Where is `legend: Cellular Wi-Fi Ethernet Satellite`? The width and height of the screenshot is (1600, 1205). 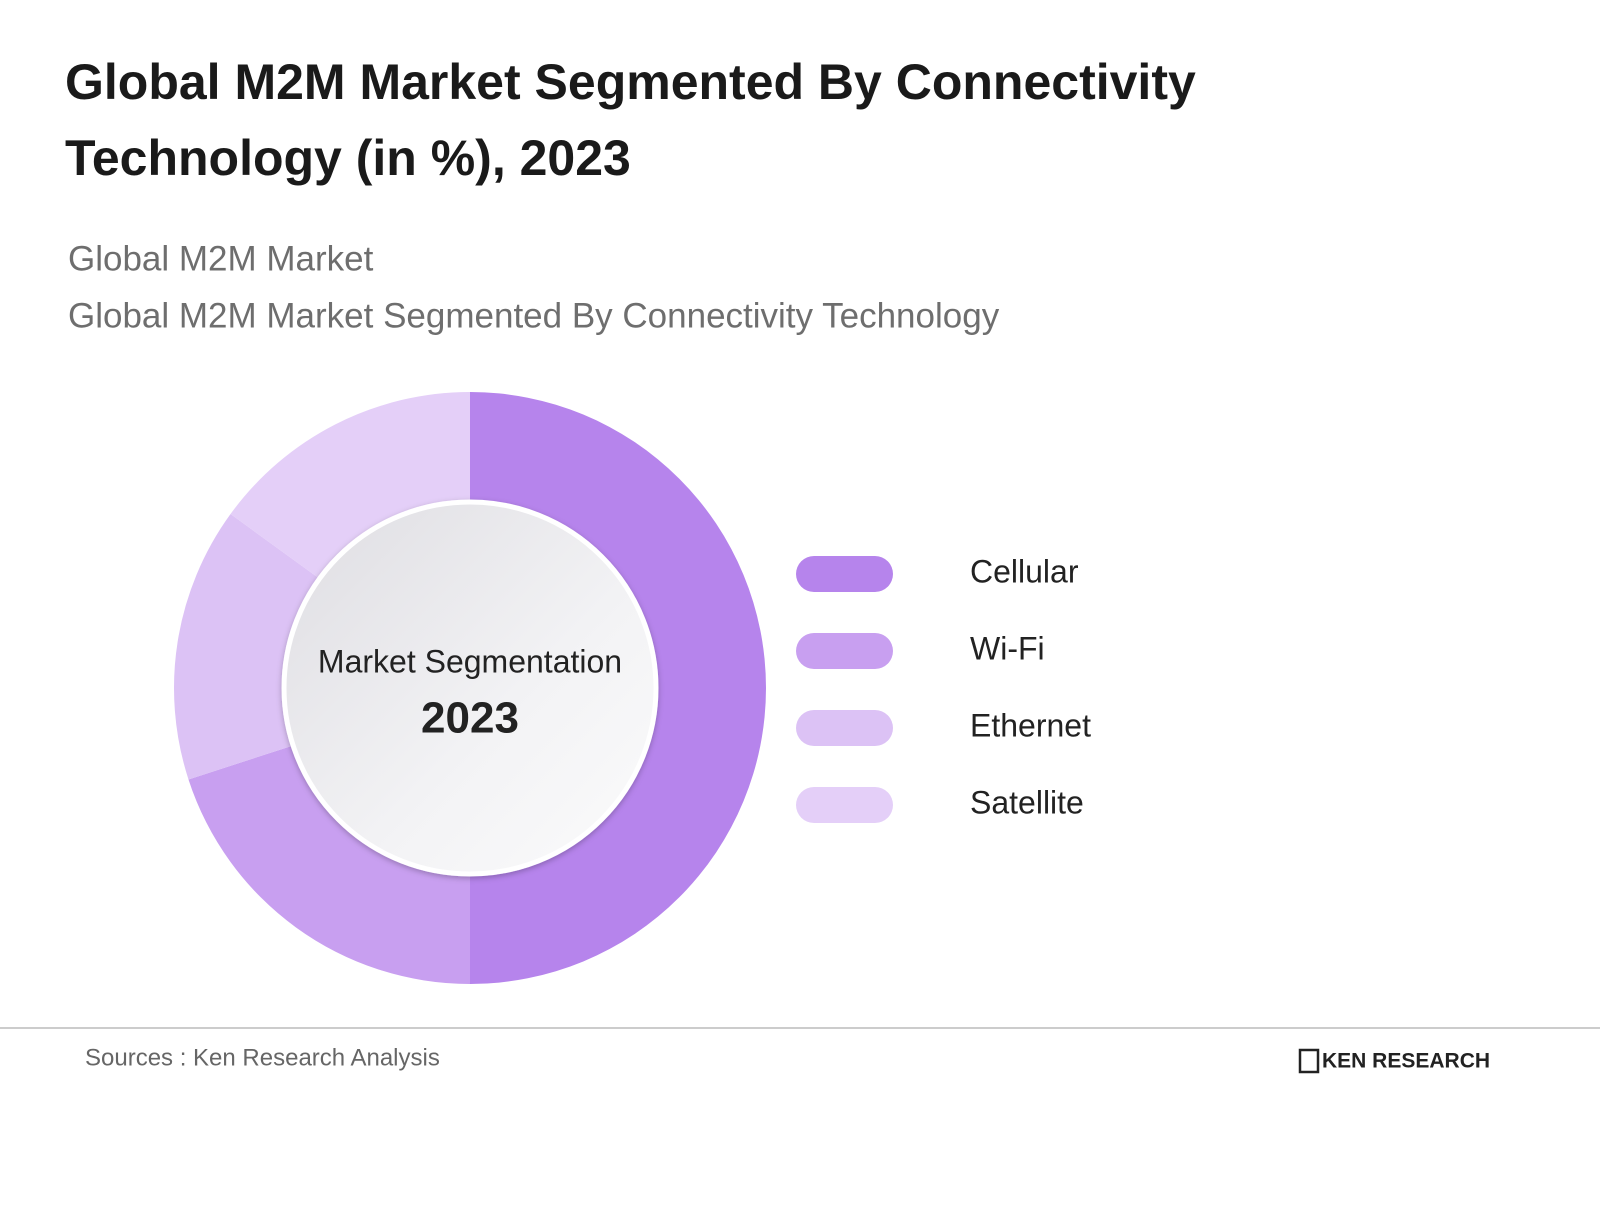 legend: Cellular Wi-Fi Ethernet Satellite is located at coordinates (943, 688).